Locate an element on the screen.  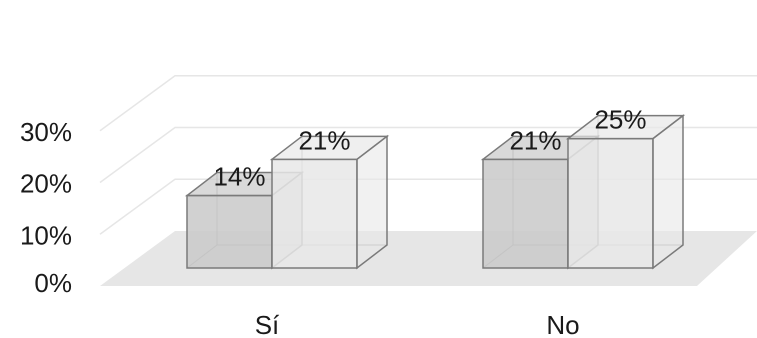
category-label: No is located at coordinates (562, 324).